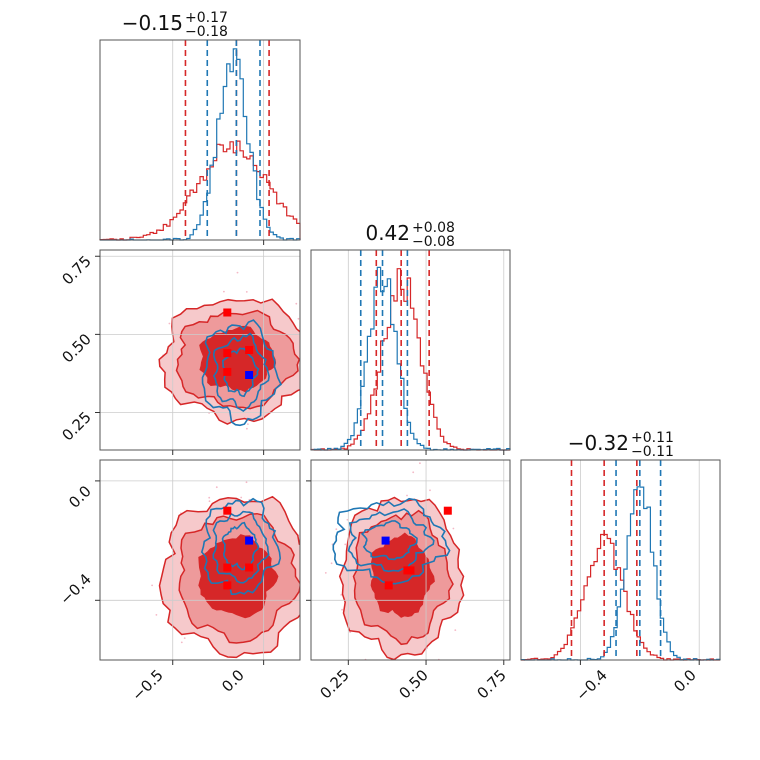  Describe the element at coordinates (233, 681) in the screenshot. I see `xtick-label-p0-00: 0.0` at that location.